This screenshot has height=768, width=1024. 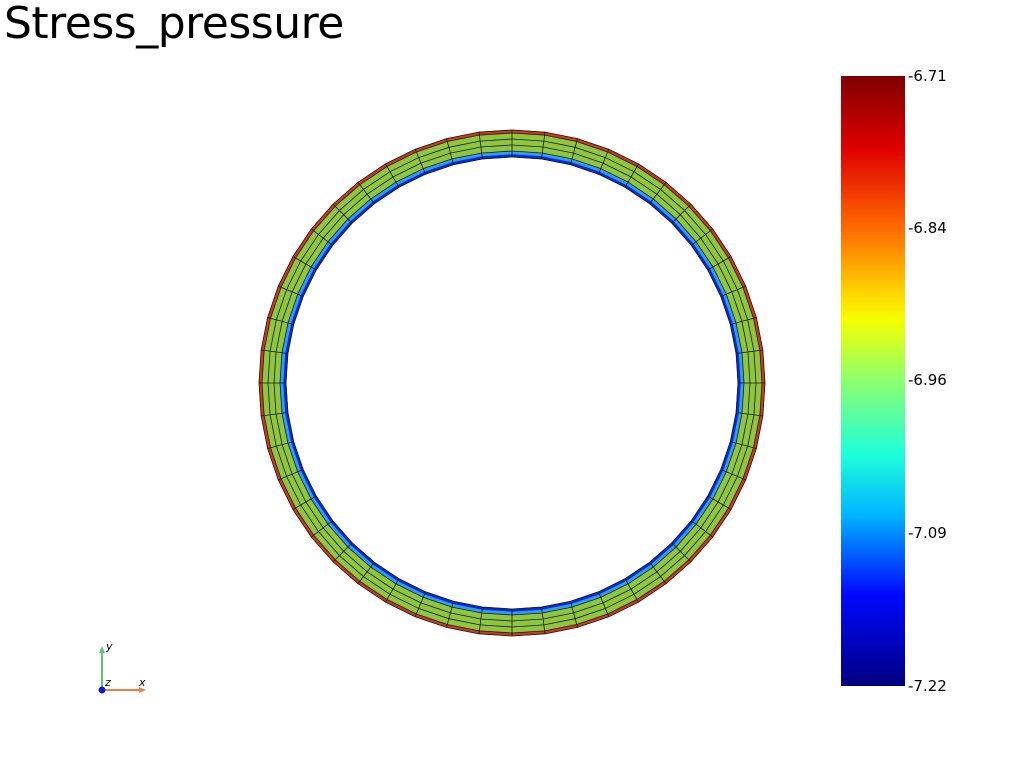 I want to click on z-axis-label: z, so click(x=108, y=682).